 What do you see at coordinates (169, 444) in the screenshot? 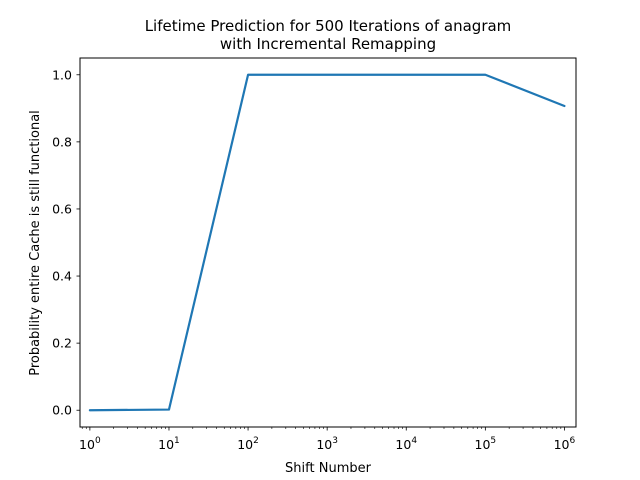
I see `x-tick-label: 10¹` at bounding box center [169, 444].